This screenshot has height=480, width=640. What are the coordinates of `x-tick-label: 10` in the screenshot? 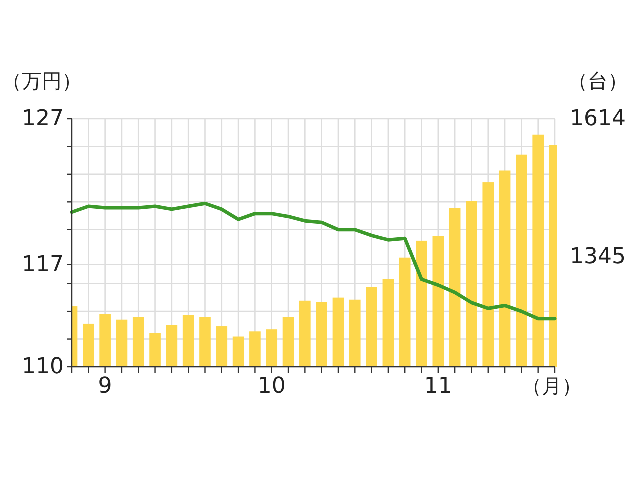 It's located at (272, 386).